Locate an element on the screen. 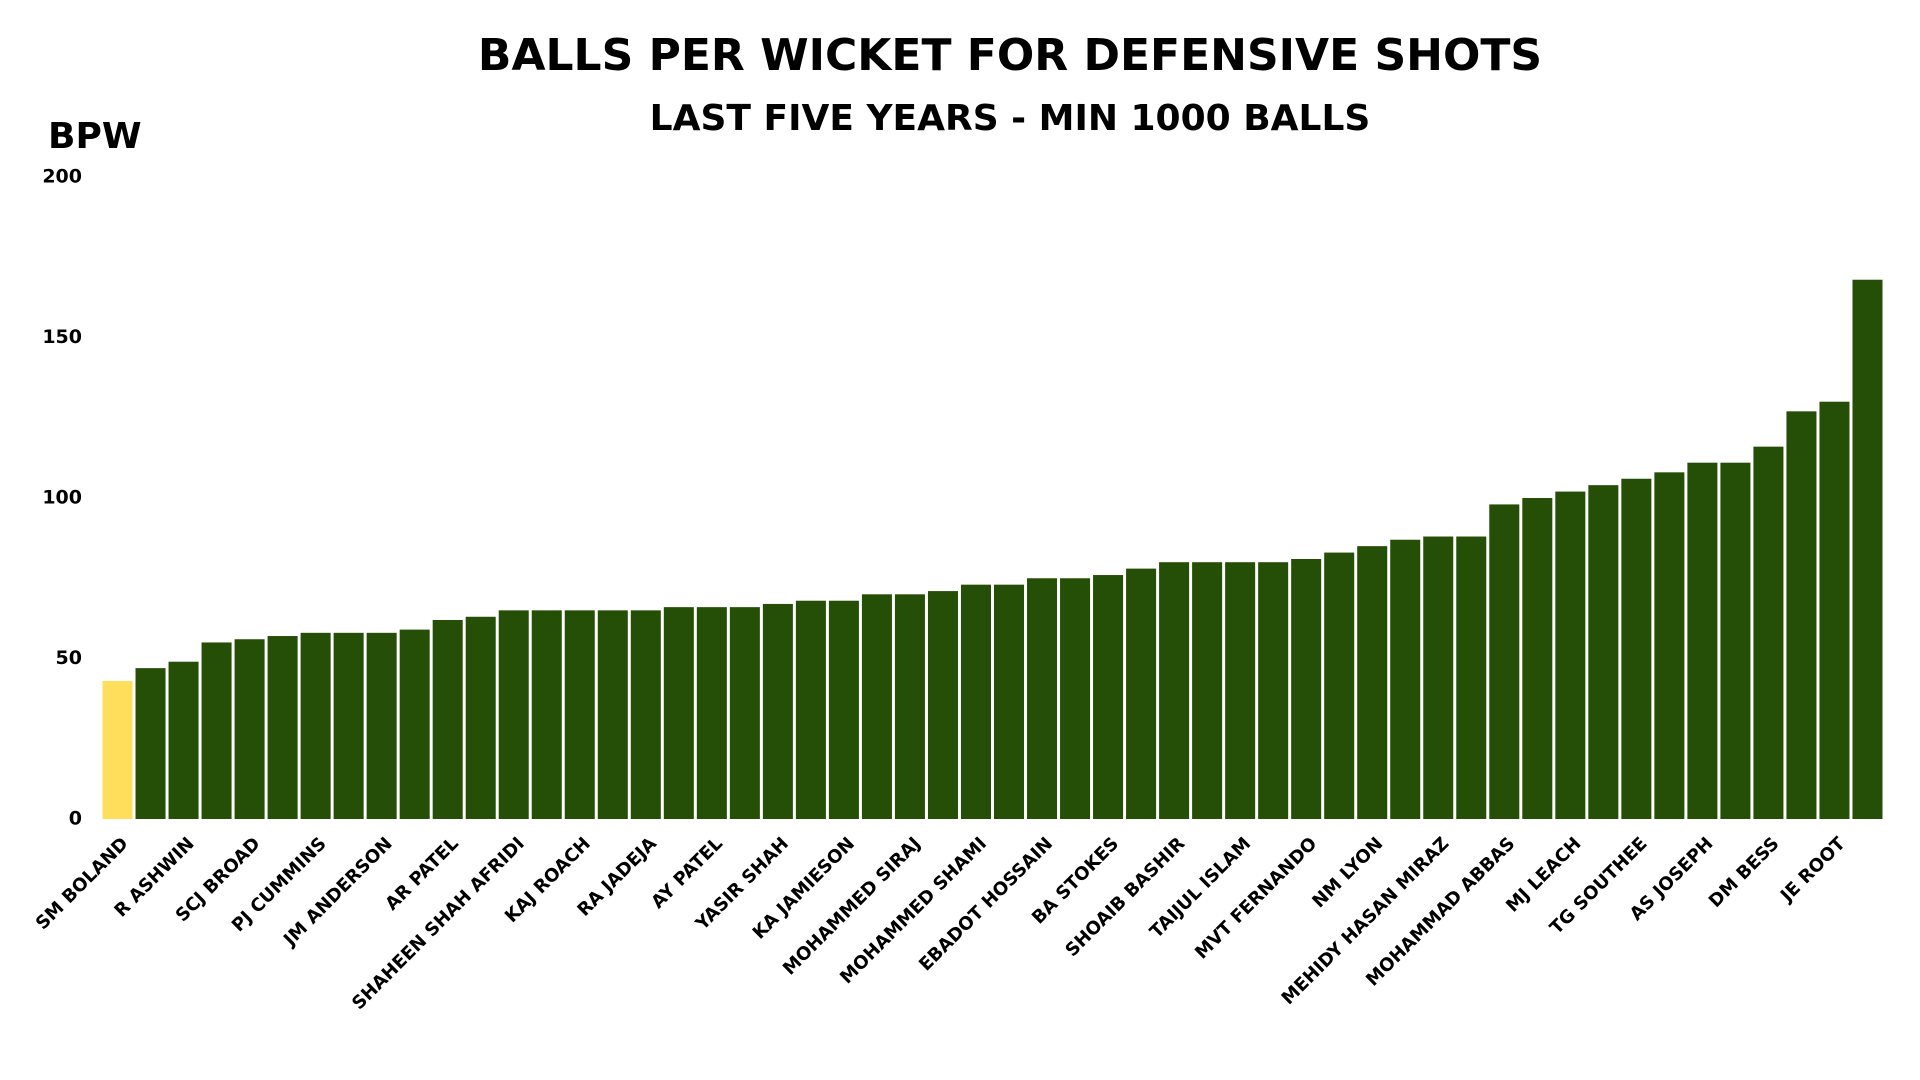 Image resolution: width=1920 pixels, height=1080 pixels. x-tick-label: SHOAIB BASHIR is located at coordinates (1125, 897).